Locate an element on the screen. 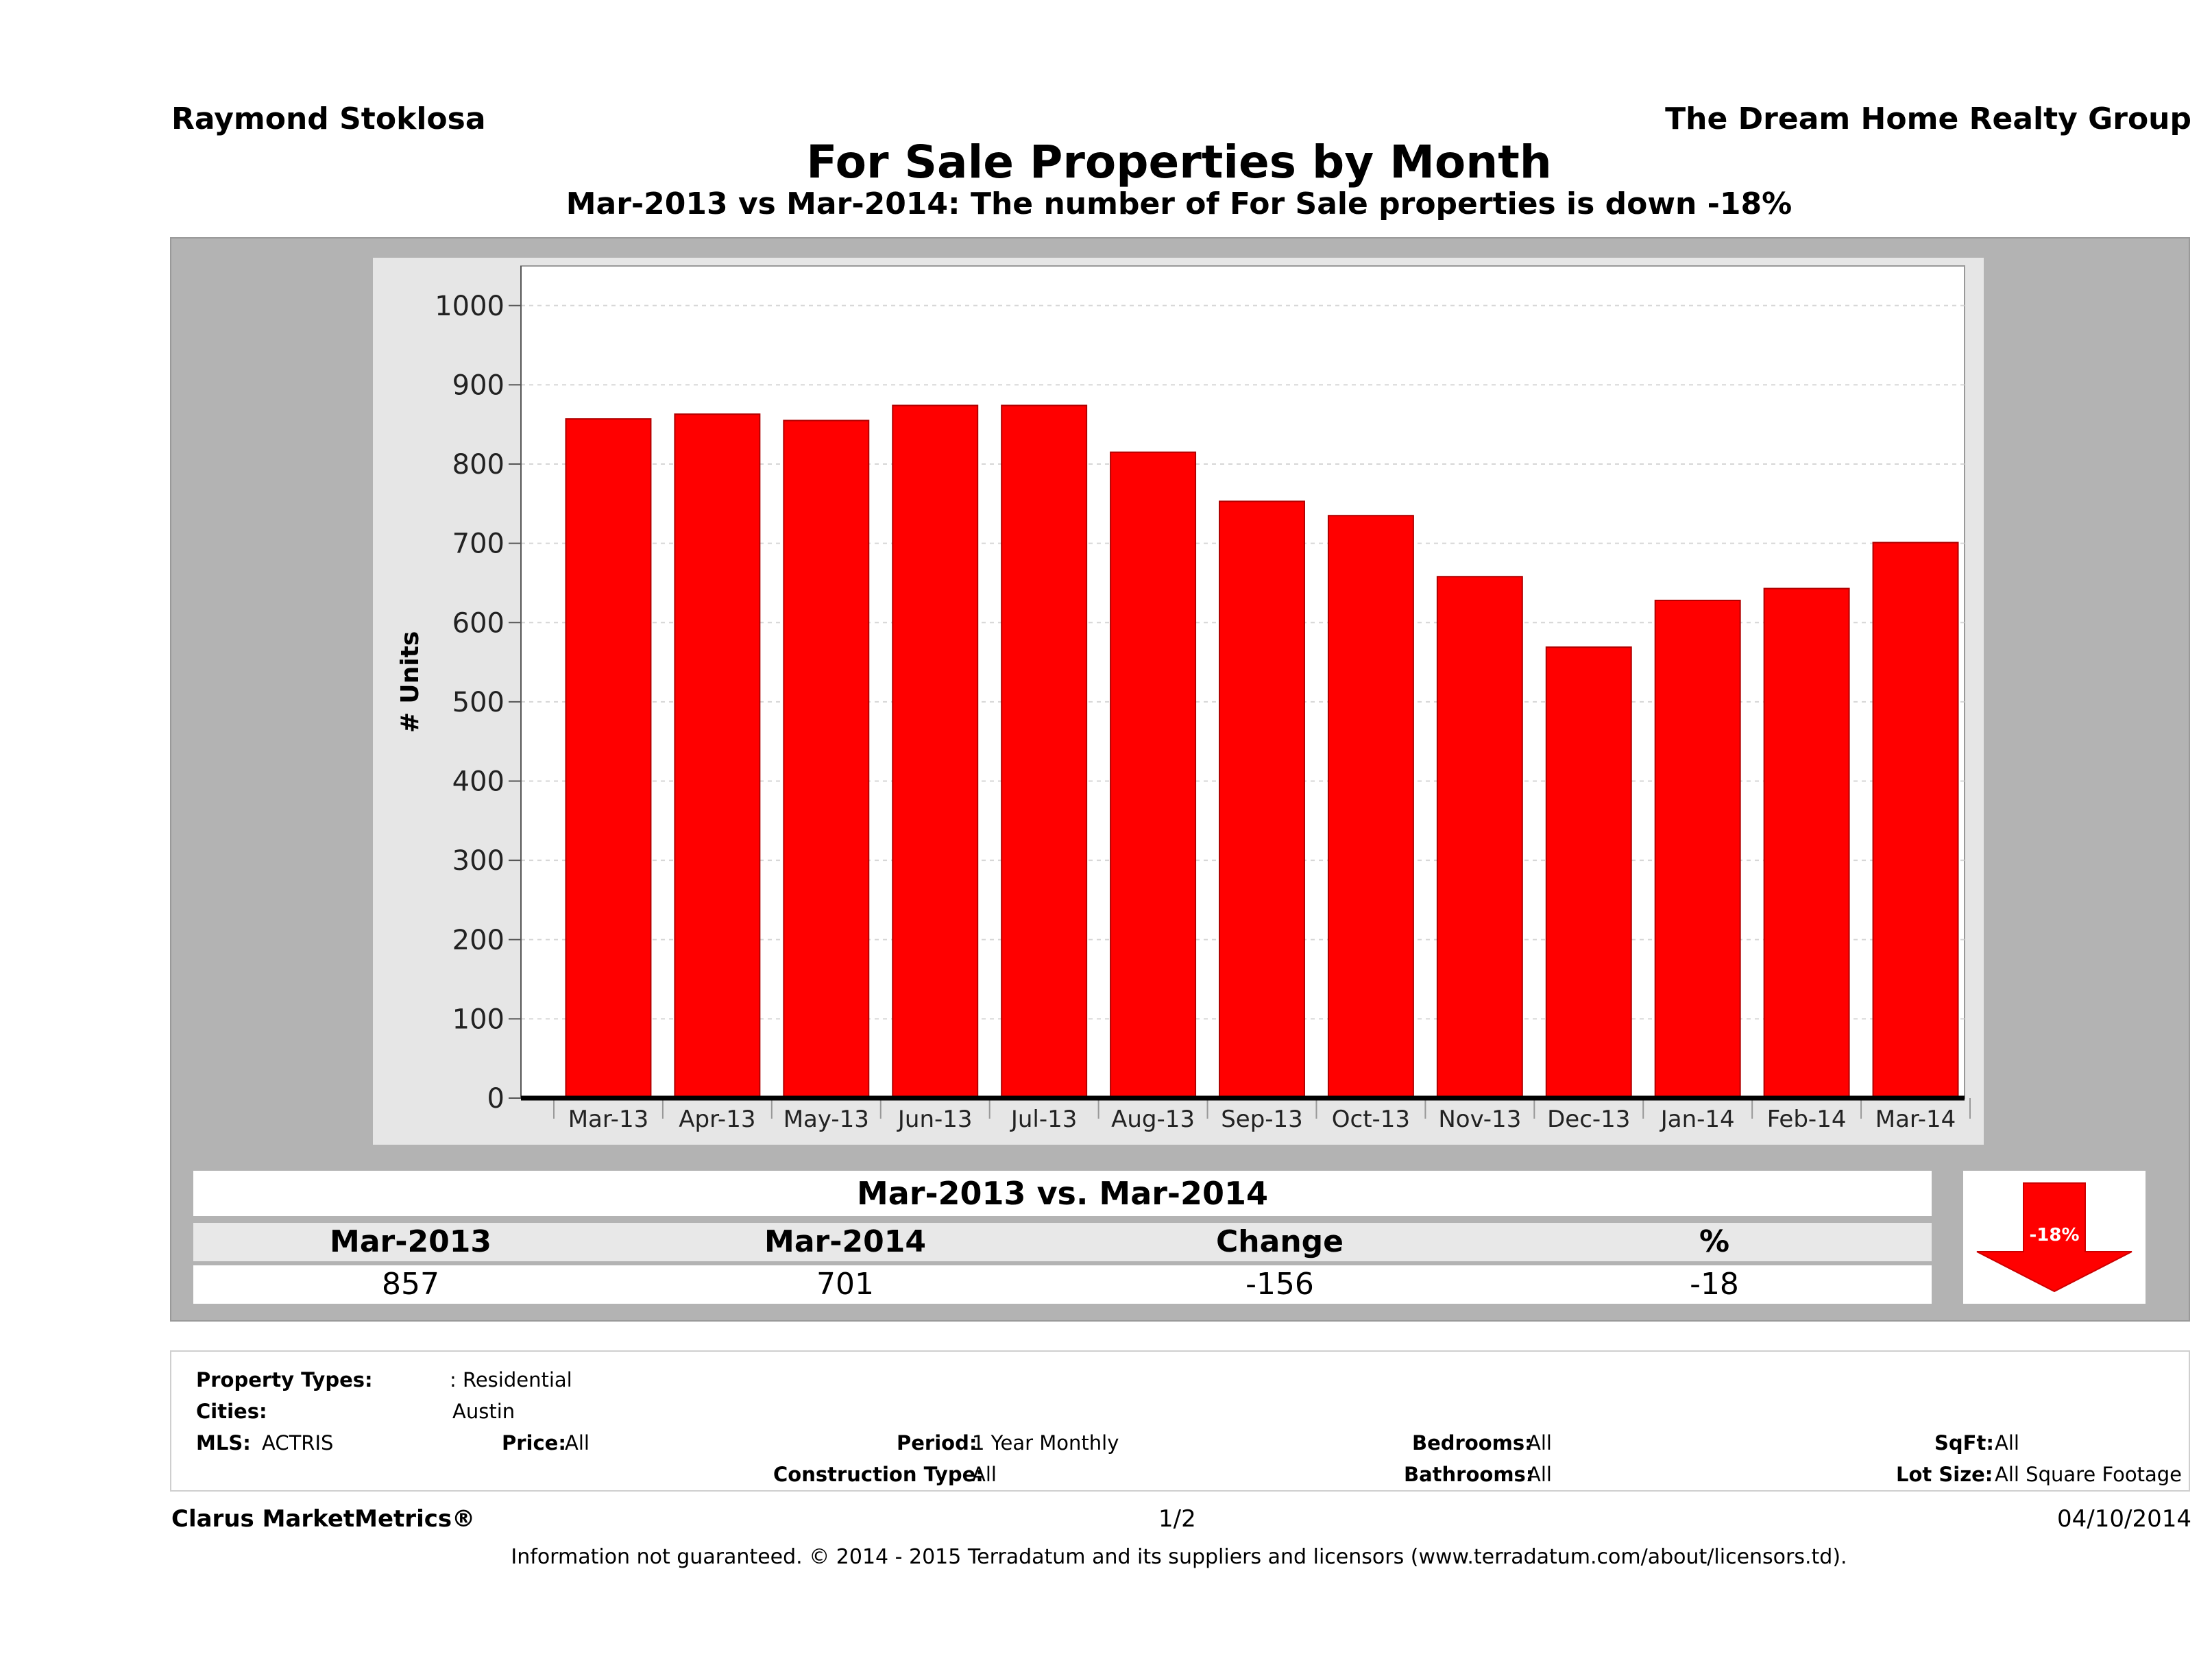 This screenshot has width=2212, height=1678. sqft-label: SqFt: is located at coordinates (1964, 1443).